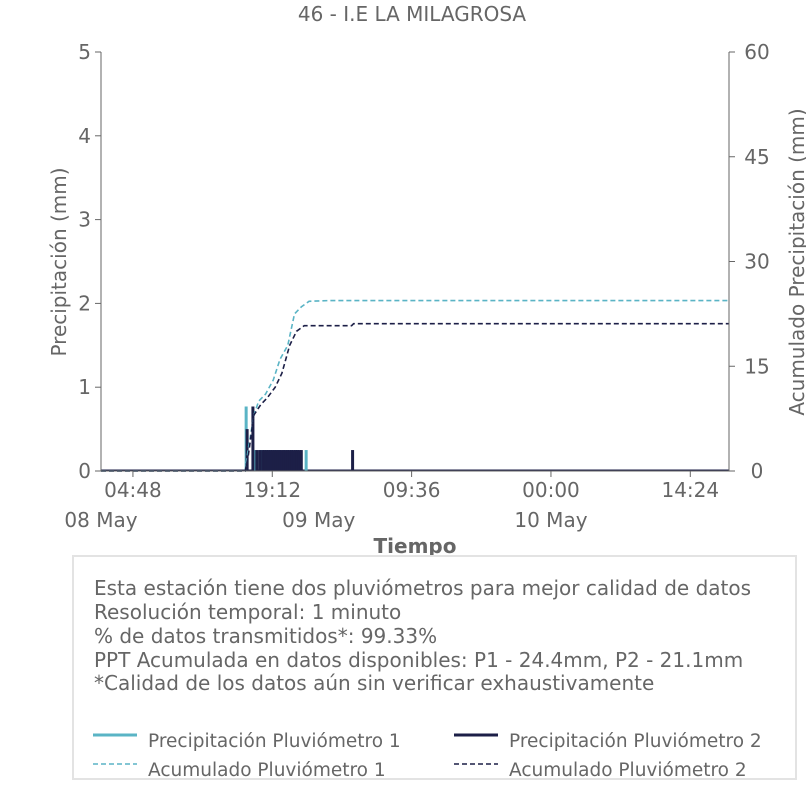  I want to click on y-tick-label: 5, so click(84, 52).